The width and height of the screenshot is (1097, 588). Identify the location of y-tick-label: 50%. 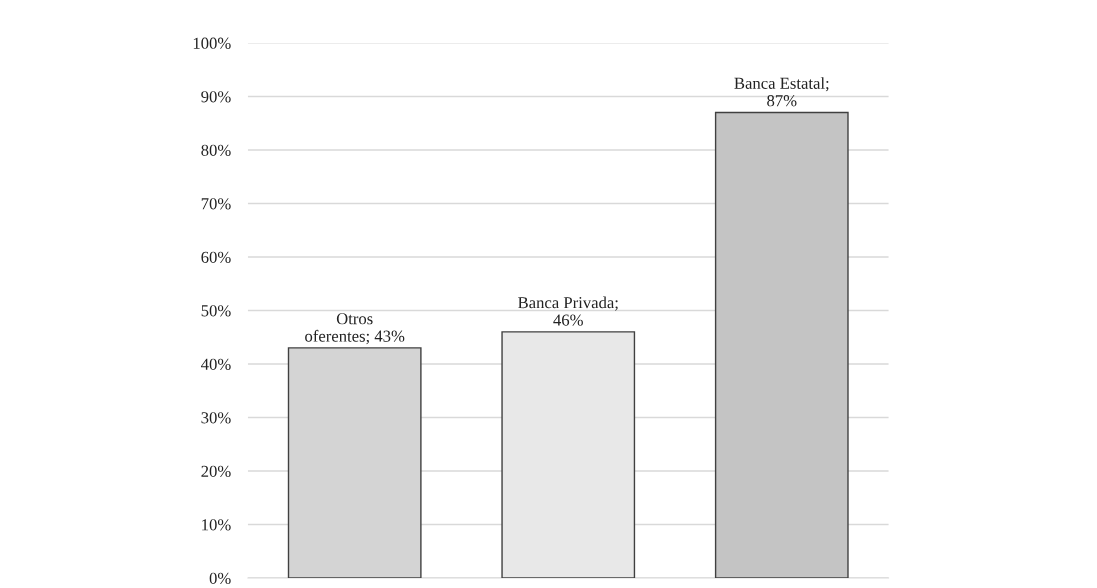
(216, 311).